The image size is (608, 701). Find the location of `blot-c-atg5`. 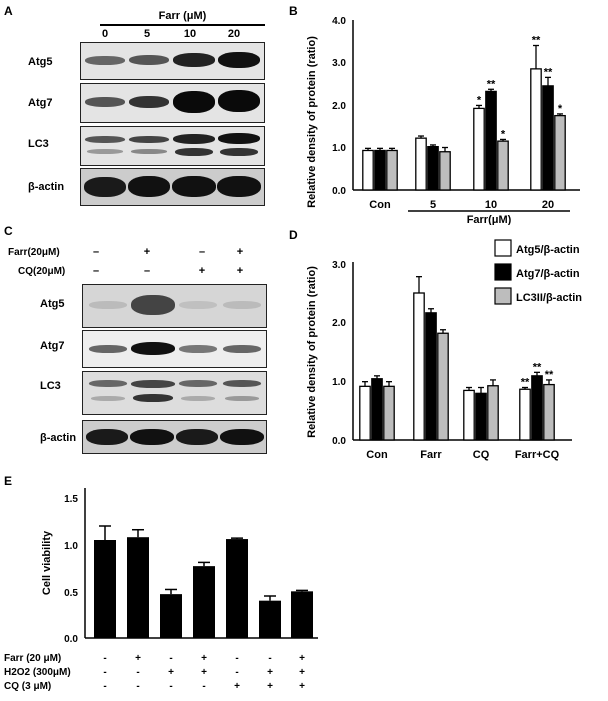

blot-c-atg5 is located at coordinates (174, 306).